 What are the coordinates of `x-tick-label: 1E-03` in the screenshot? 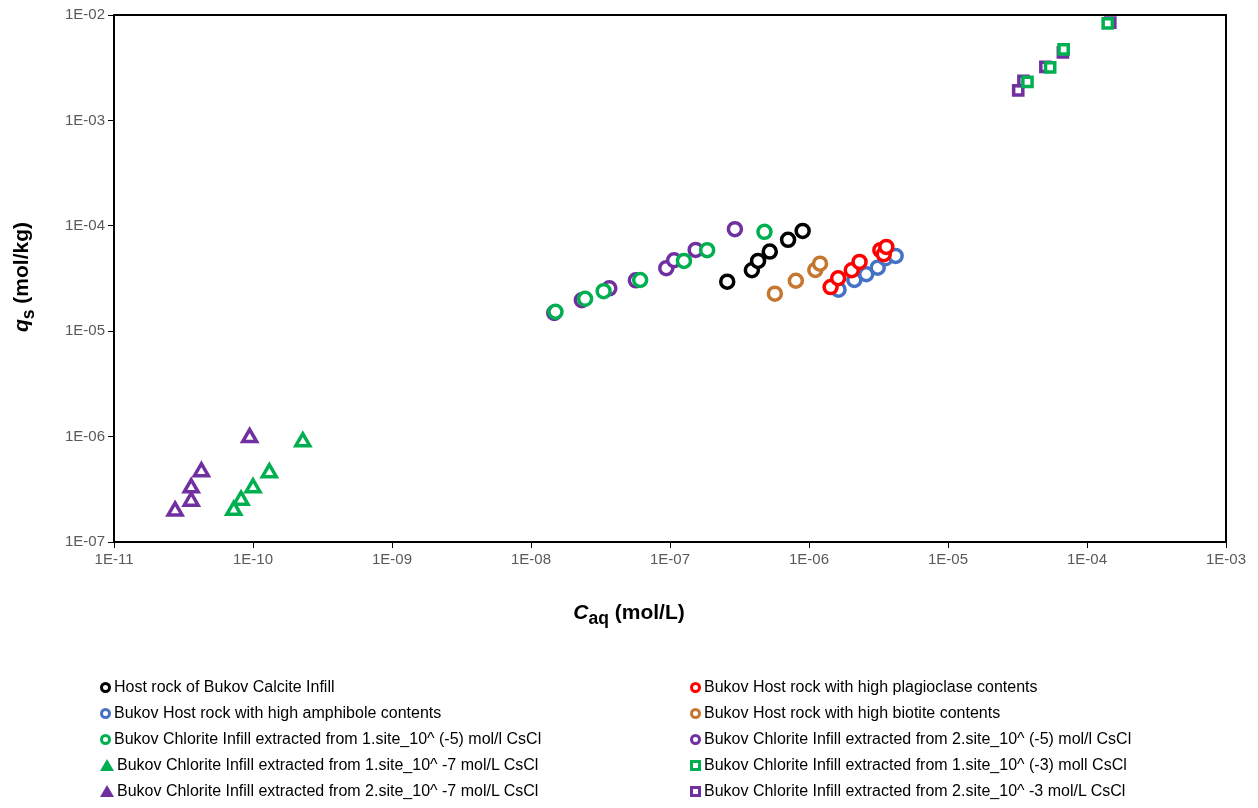 It's located at (1226, 559).